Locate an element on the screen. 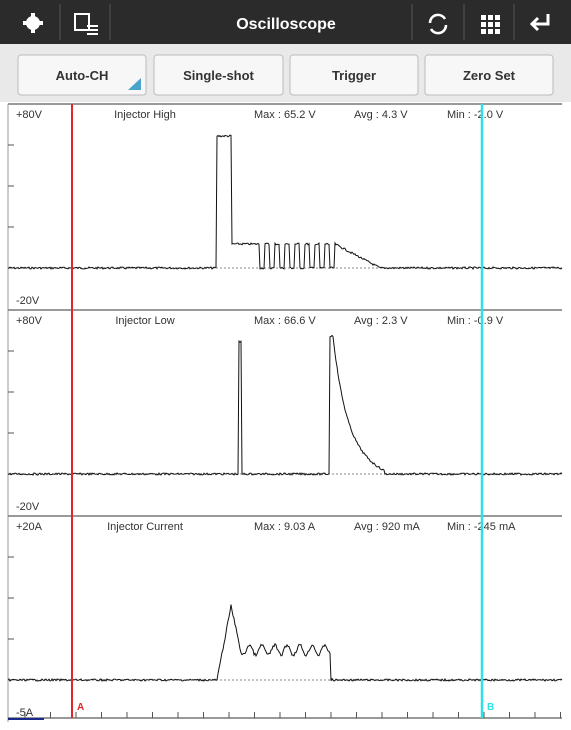 The image size is (571, 730). back-icon is located at coordinates (539, 23).